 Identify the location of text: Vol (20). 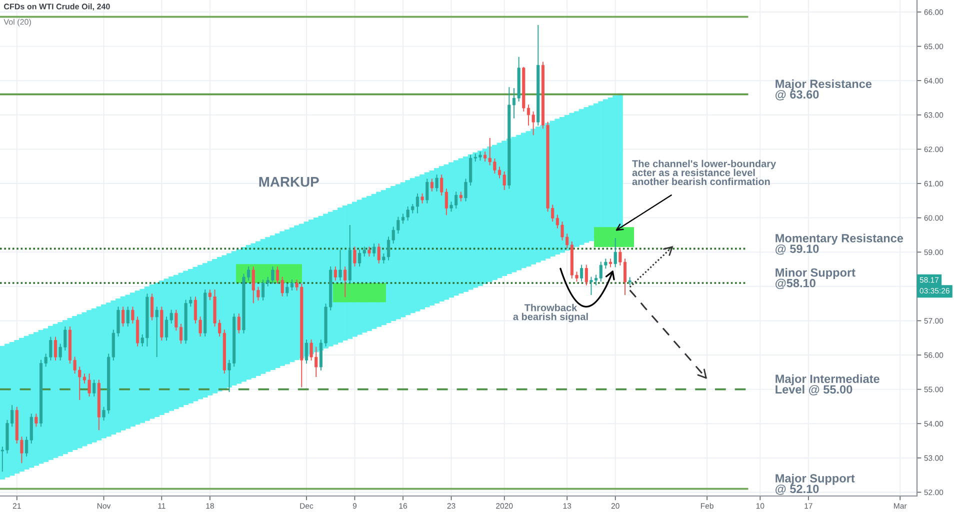
(17, 22).